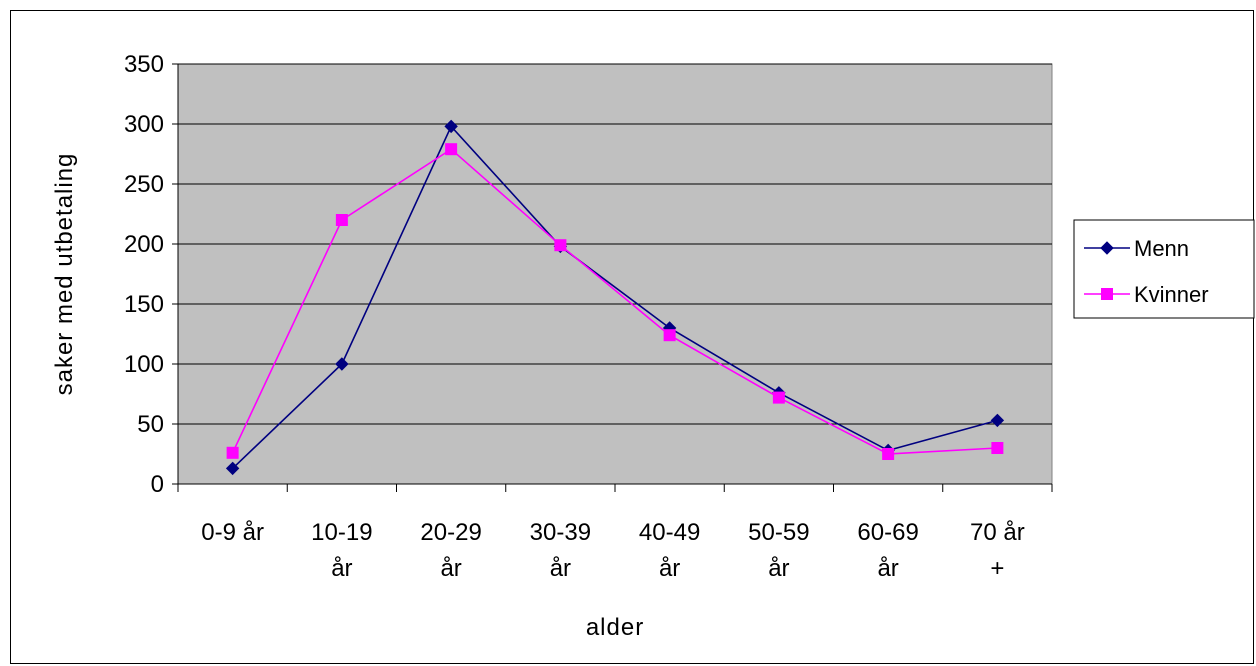 Image resolution: width=1256 pixels, height=666 pixels. What do you see at coordinates (560, 550) in the screenshot?
I see `x-tick-label: 30-39 år` at bounding box center [560, 550].